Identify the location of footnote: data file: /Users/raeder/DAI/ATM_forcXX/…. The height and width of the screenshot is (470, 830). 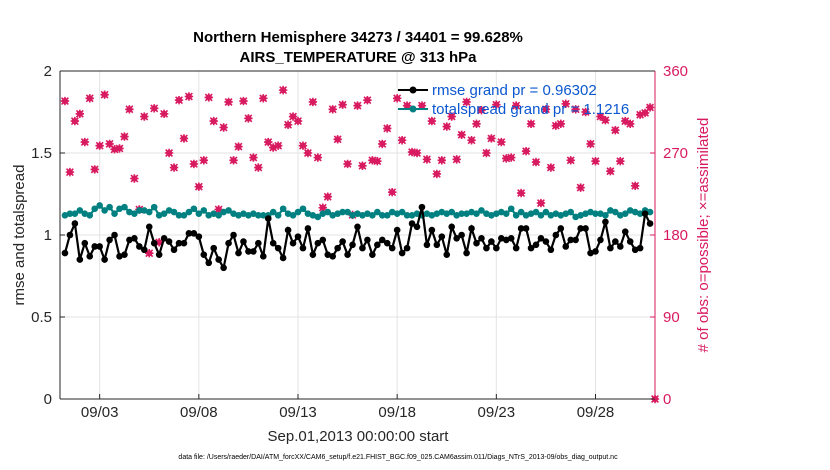
(398, 457).